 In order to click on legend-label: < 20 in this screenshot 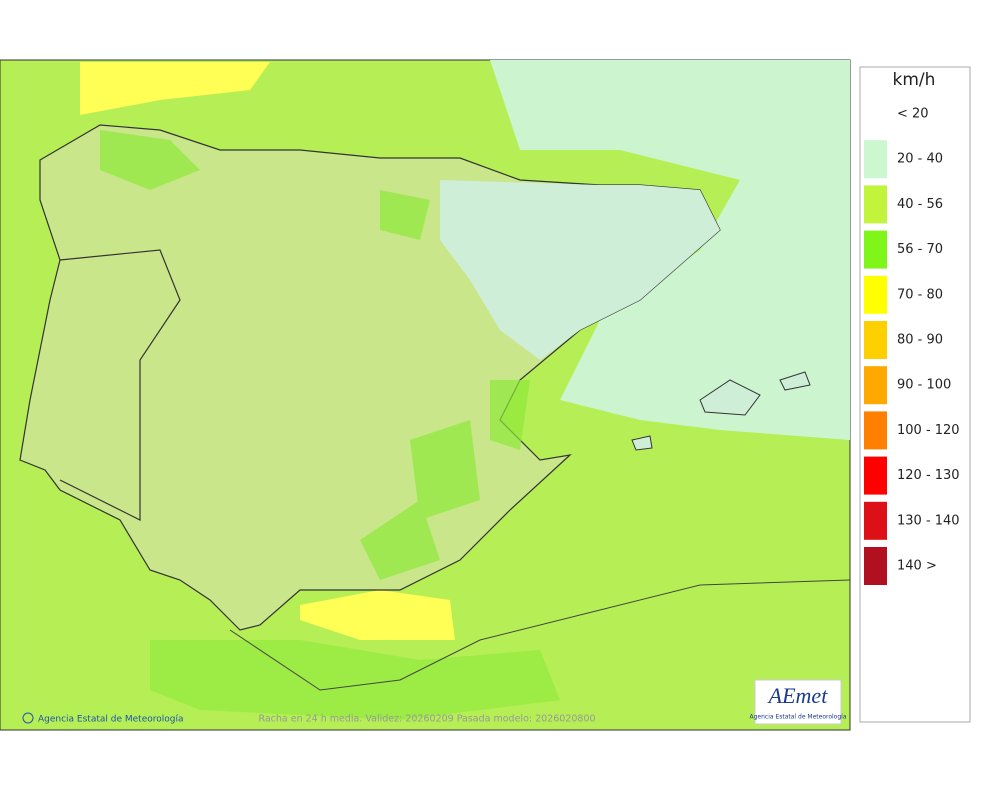, I will do `click(913, 114)`.